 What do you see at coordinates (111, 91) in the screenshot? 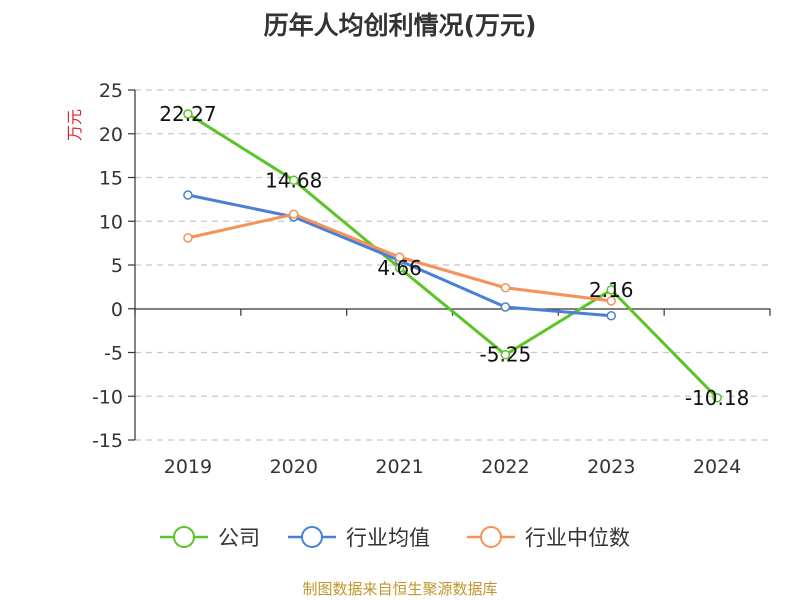
I see `y-tick-label: 25` at bounding box center [111, 91].